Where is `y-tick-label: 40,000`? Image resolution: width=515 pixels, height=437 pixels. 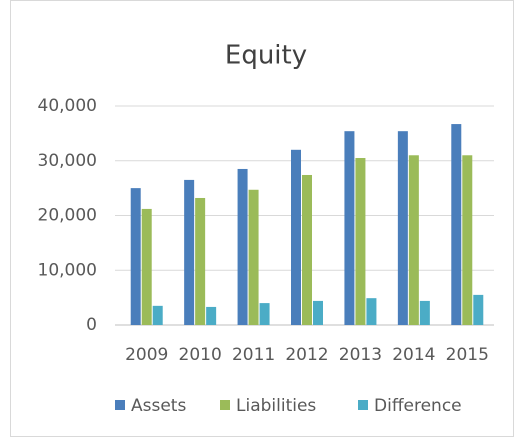
y-tick-label: 40,000 is located at coordinates (67, 106).